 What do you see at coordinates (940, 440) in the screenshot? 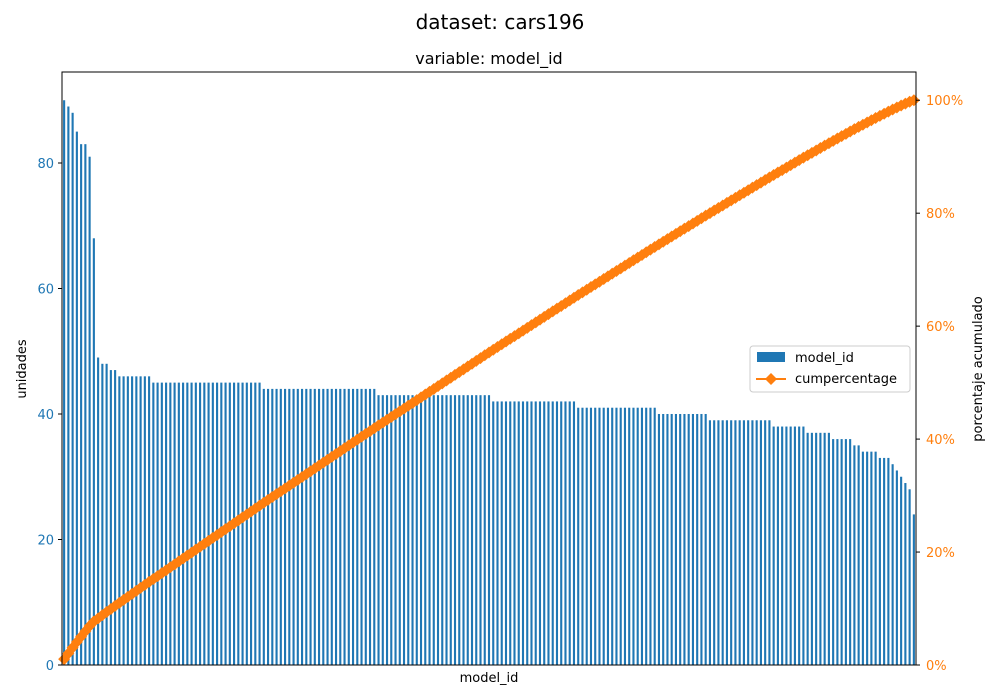
I see `y2-tick-label: 40%` at bounding box center [940, 440].